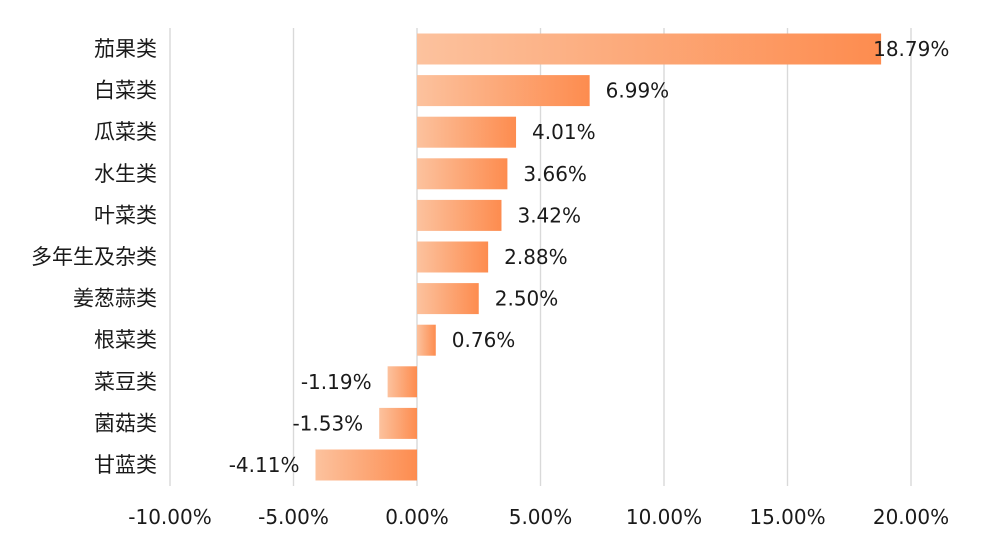 This screenshot has height=554, width=996. I want to click on category-label: 水生类, so click(125, 174).